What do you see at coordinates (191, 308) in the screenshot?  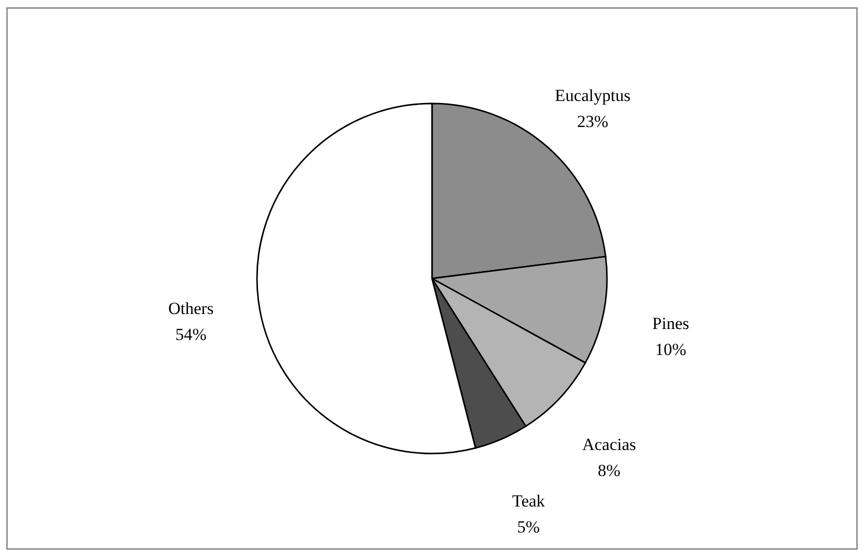 I see `slice-label: Others` at bounding box center [191, 308].